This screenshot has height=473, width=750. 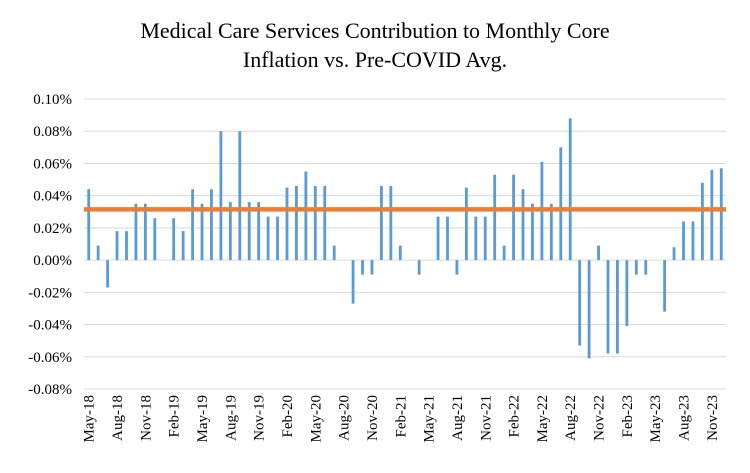 What do you see at coordinates (231, 418) in the screenshot?
I see `x-tick-label: Aug-19` at bounding box center [231, 418].